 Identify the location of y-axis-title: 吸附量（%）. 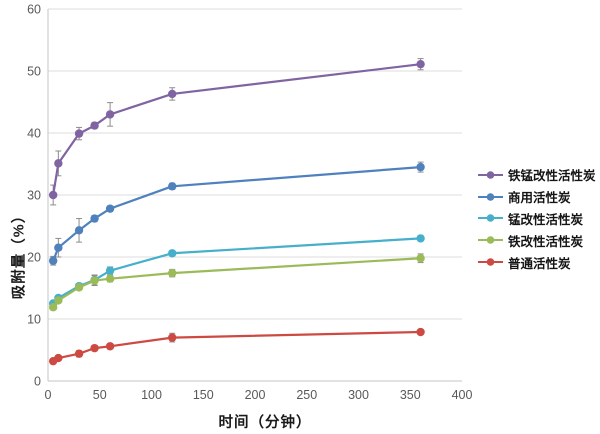
(19, 253).